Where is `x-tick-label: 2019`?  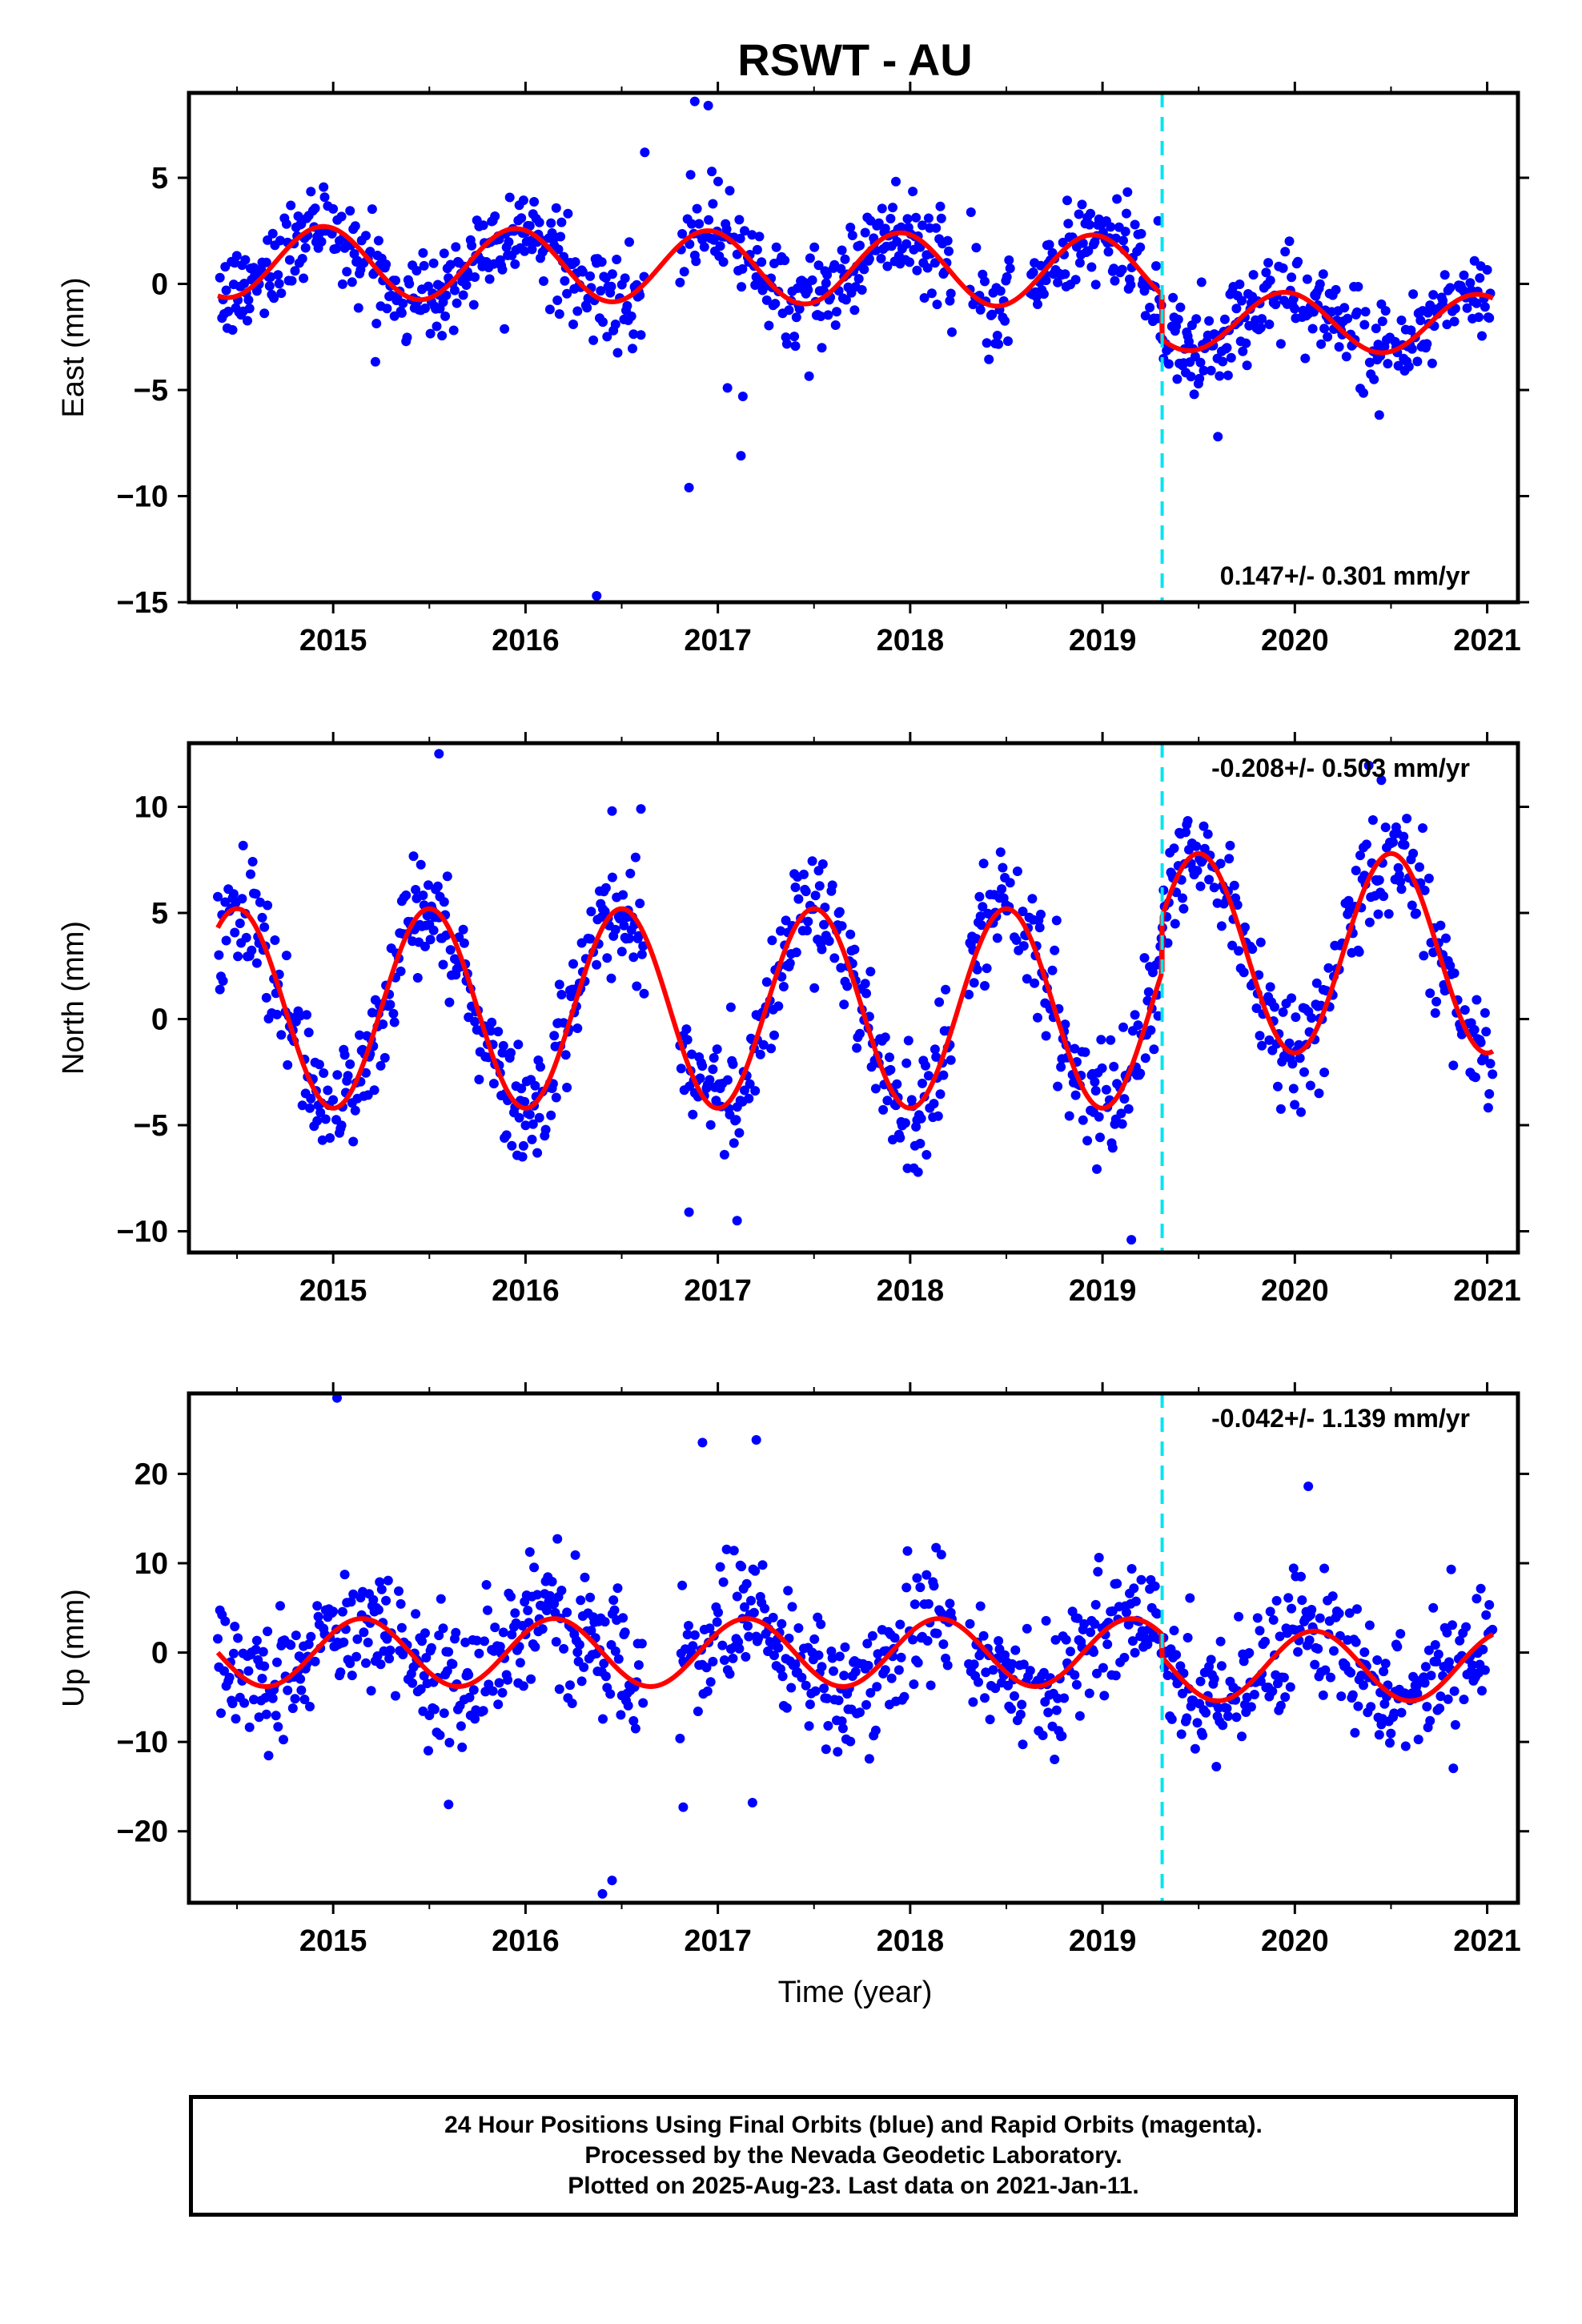 x-tick-label: 2019 is located at coordinates (1103, 1291).